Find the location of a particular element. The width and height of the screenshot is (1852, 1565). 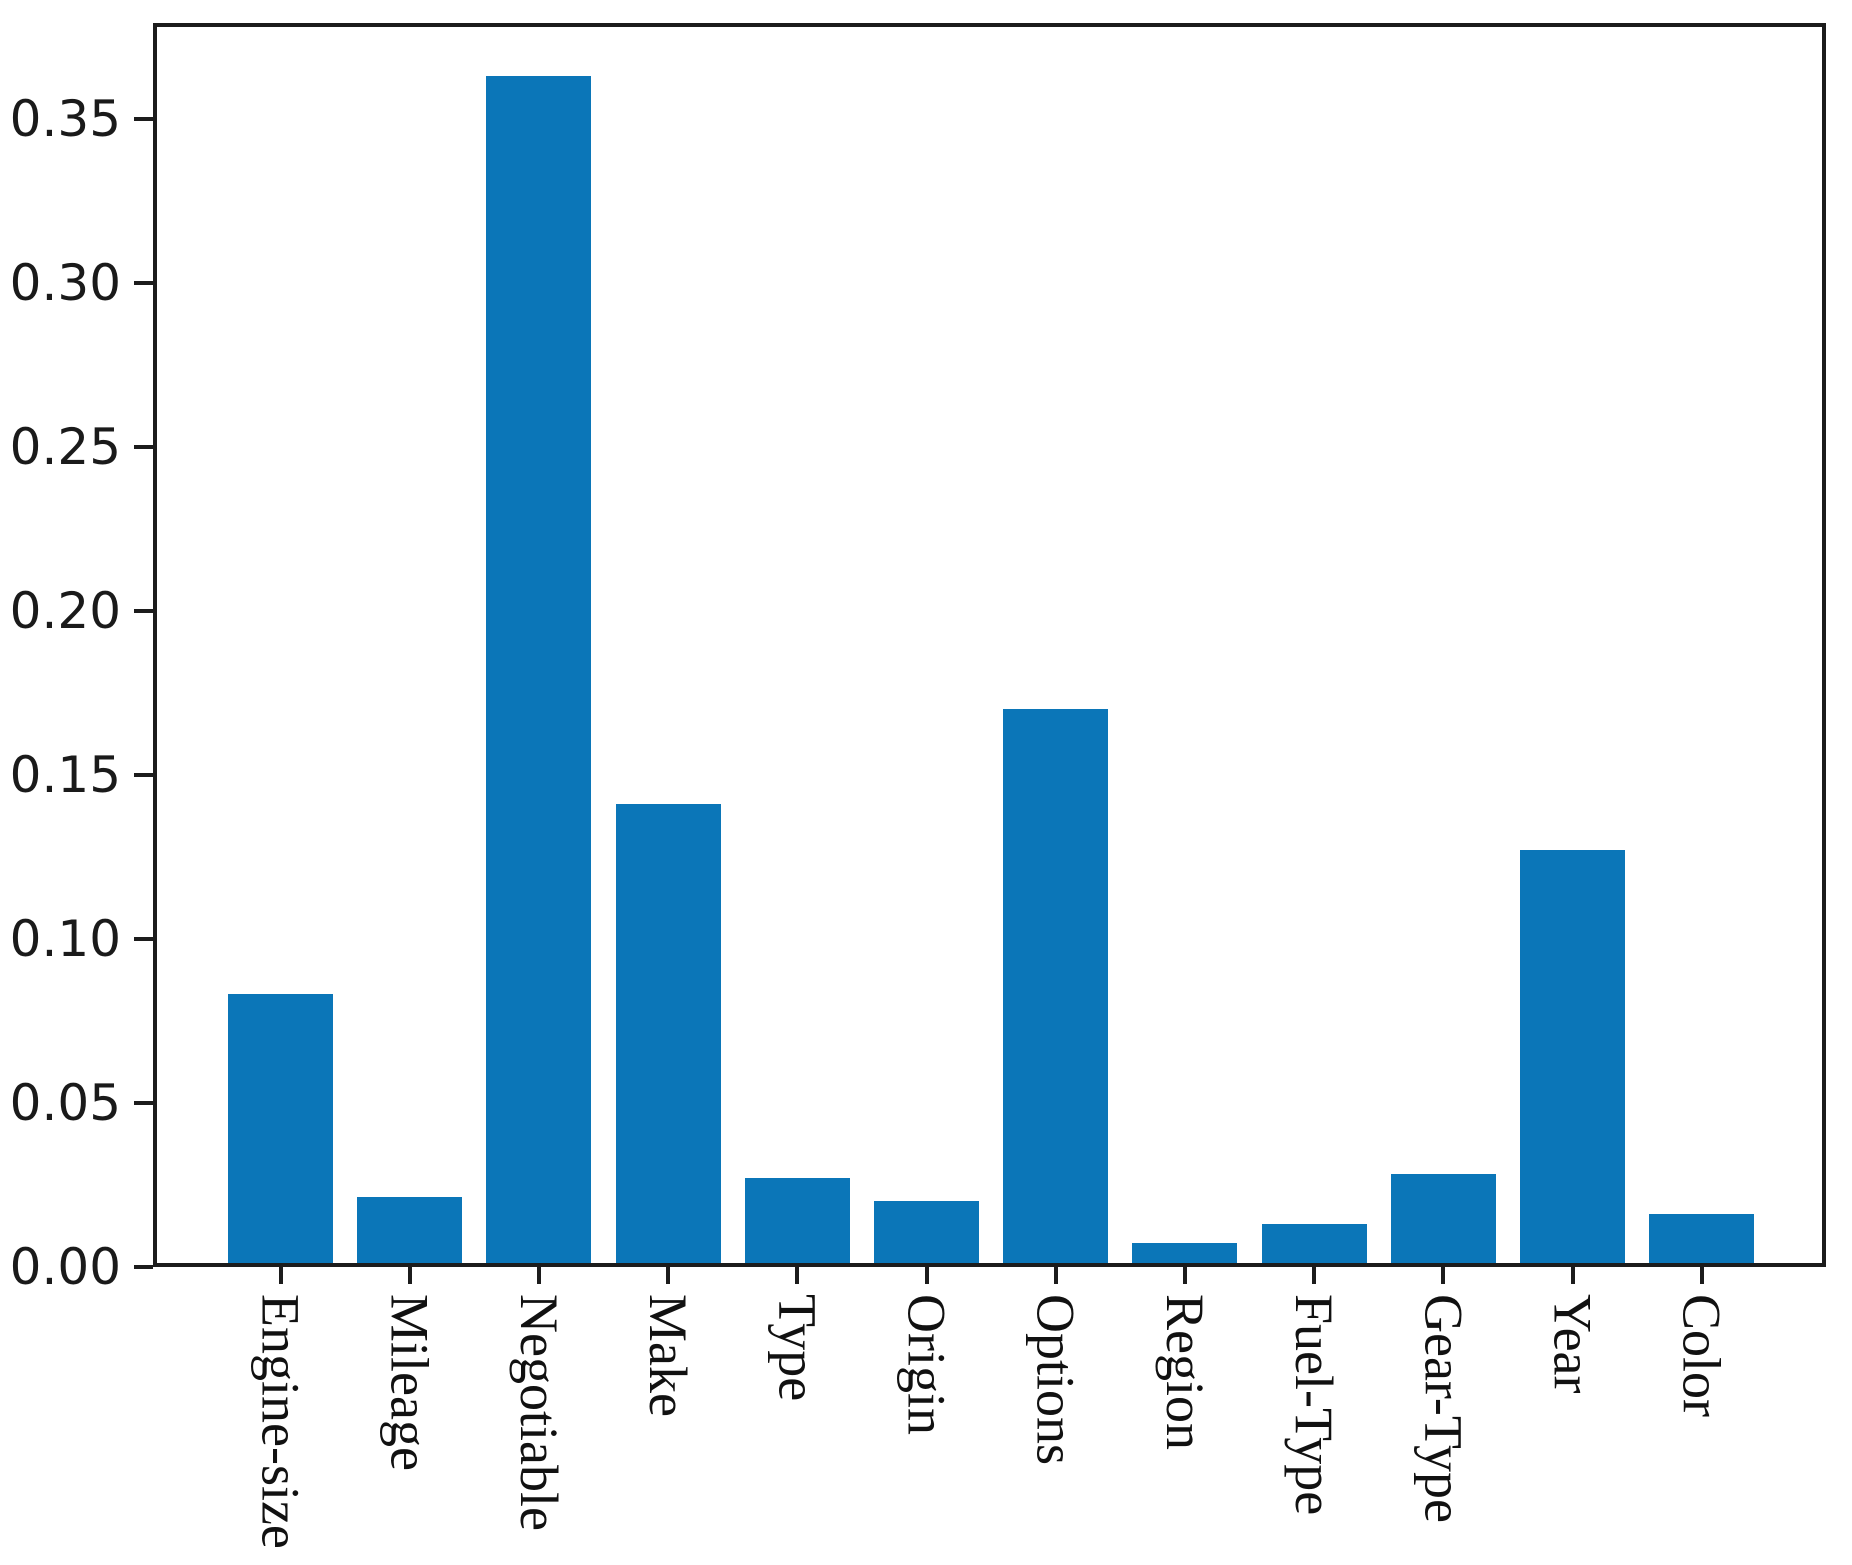

x-tick-label: Mileage is located at coordinates (409, 1382).